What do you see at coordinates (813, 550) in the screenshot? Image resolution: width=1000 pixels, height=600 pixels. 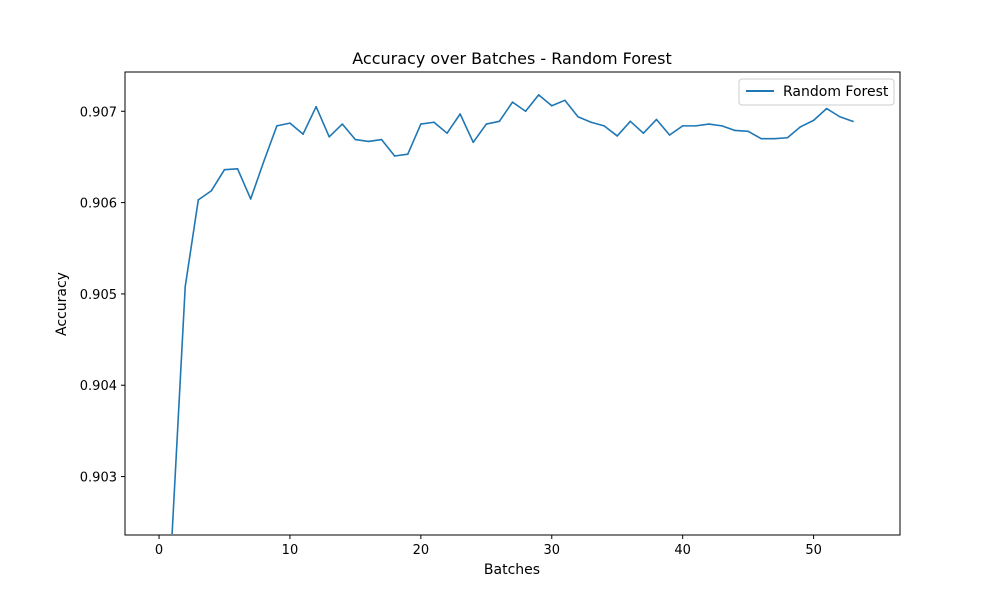 I see `x-tick-label: 50` at bounding box center [813, 550].